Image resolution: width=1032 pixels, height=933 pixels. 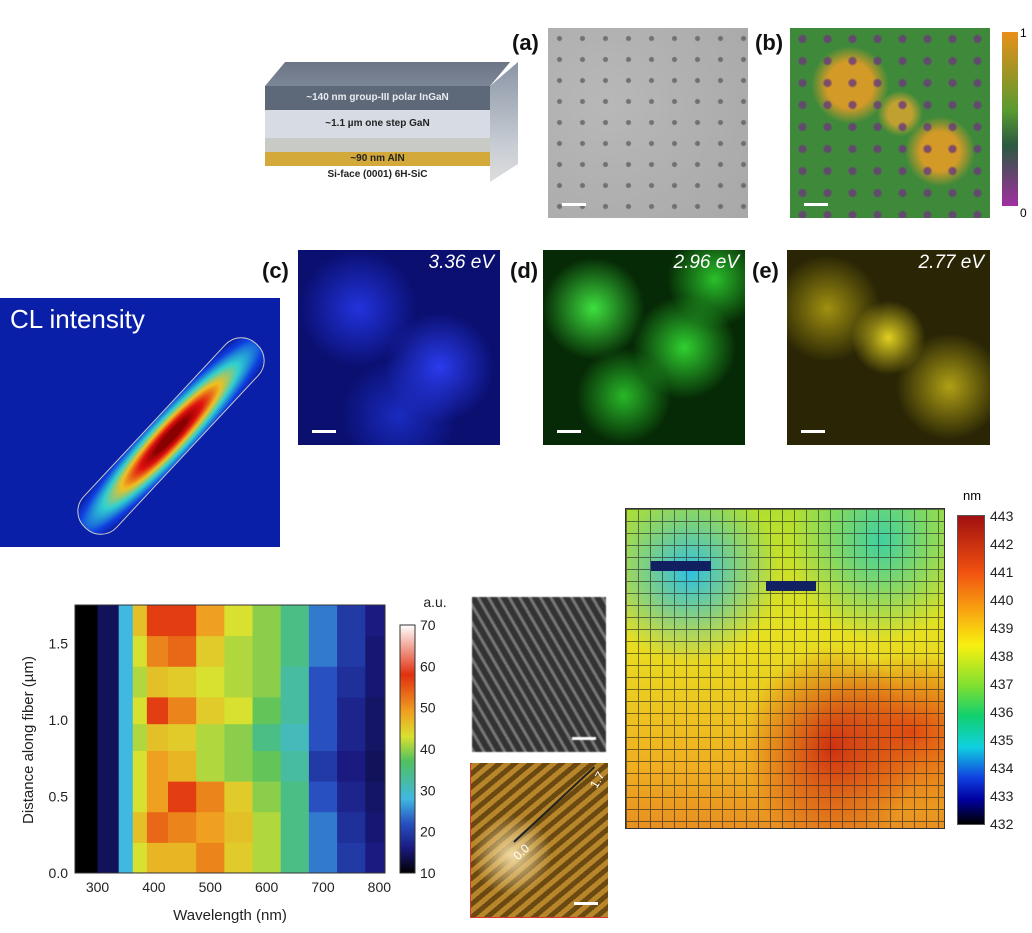 I want to click on y-tick-label: 0.5, so click(x=59, y=796).